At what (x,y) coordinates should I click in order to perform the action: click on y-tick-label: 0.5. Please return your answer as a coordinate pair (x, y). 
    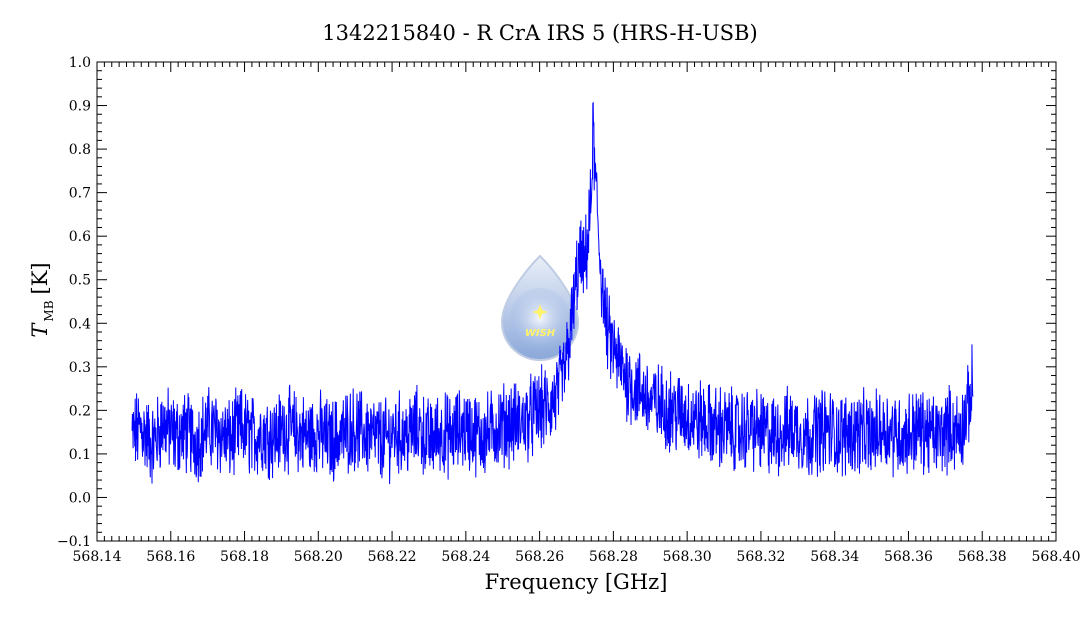
    Looking at the image, I should click on (80, 281).